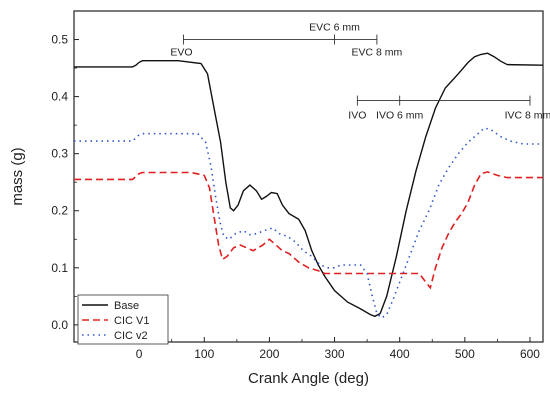 Image resolution: width=550 pixels, height=411 pixels. I want to click on intake-event-label: IVC 8 mm, so click(527, 116).